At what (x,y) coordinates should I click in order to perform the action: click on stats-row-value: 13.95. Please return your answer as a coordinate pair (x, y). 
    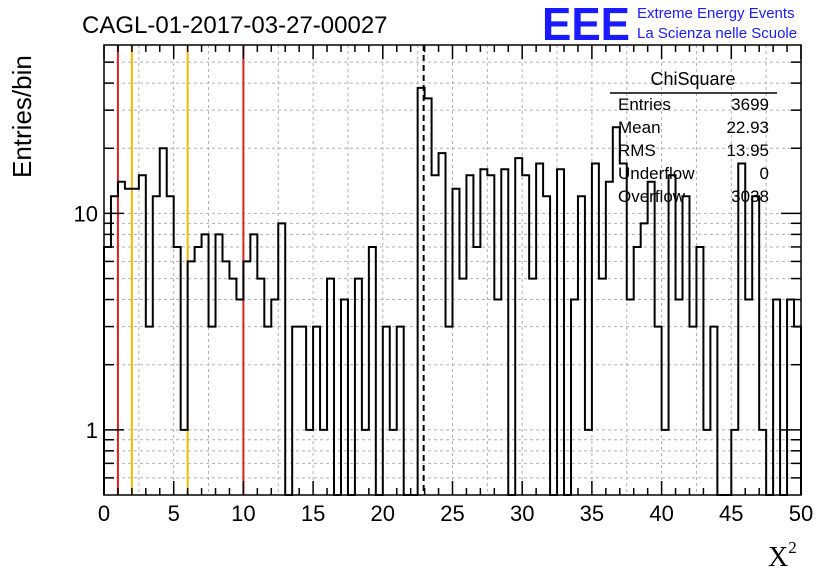
    Looking at the image, I should click on (747, 150).